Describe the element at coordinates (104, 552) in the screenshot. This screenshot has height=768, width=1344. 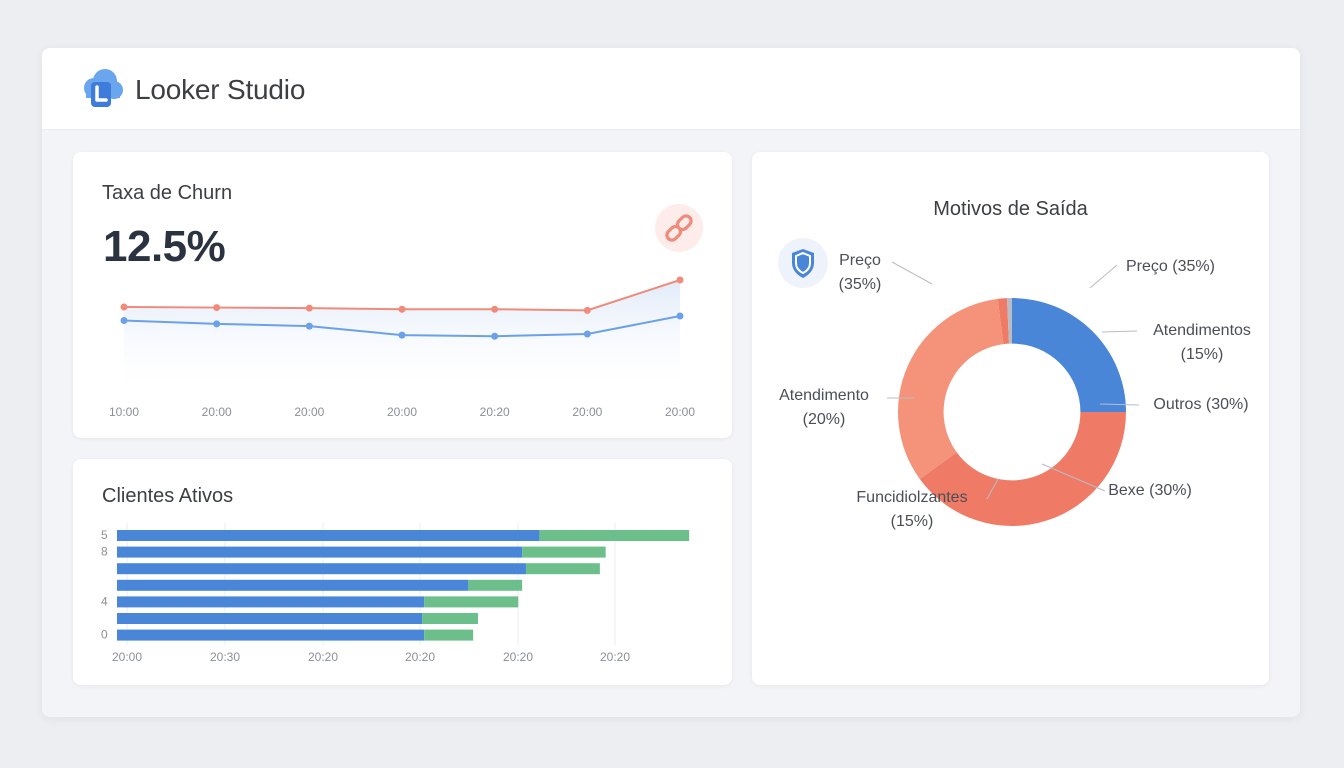
I see `clients-y-tick: 8` at that location.